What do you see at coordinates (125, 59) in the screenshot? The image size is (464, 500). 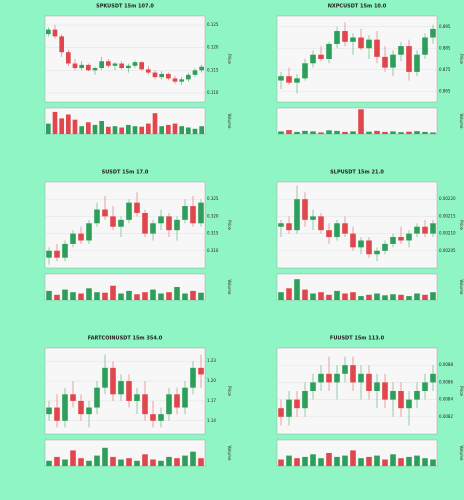 I see `price-panel` at bounding box center [125, 59].